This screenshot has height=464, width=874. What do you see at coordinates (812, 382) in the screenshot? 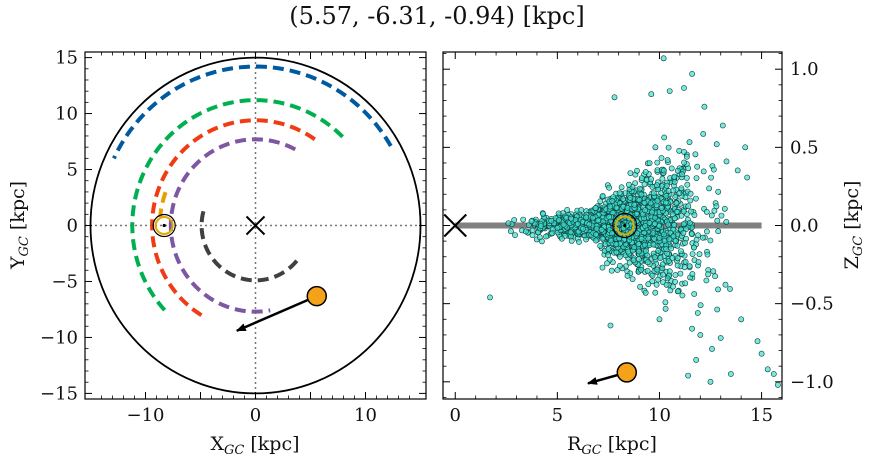
I see `rz-ytick-label: −1.0` at bounding box center [812, 382].